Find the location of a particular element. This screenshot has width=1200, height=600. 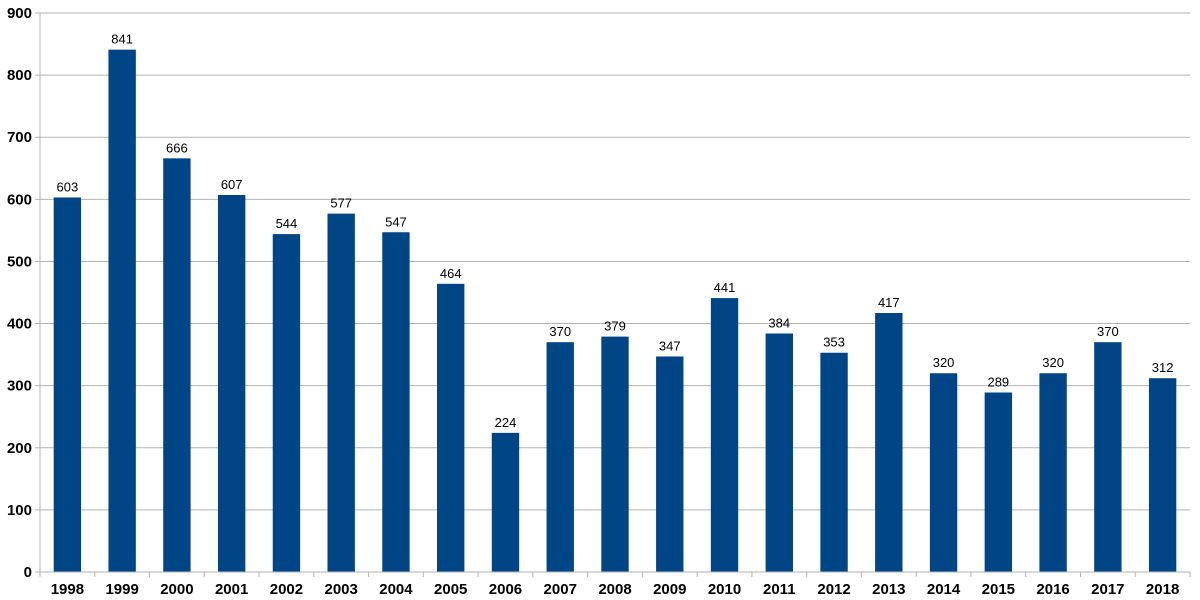

y-tick-label-300: 300 is located at coordinates (19, 386).